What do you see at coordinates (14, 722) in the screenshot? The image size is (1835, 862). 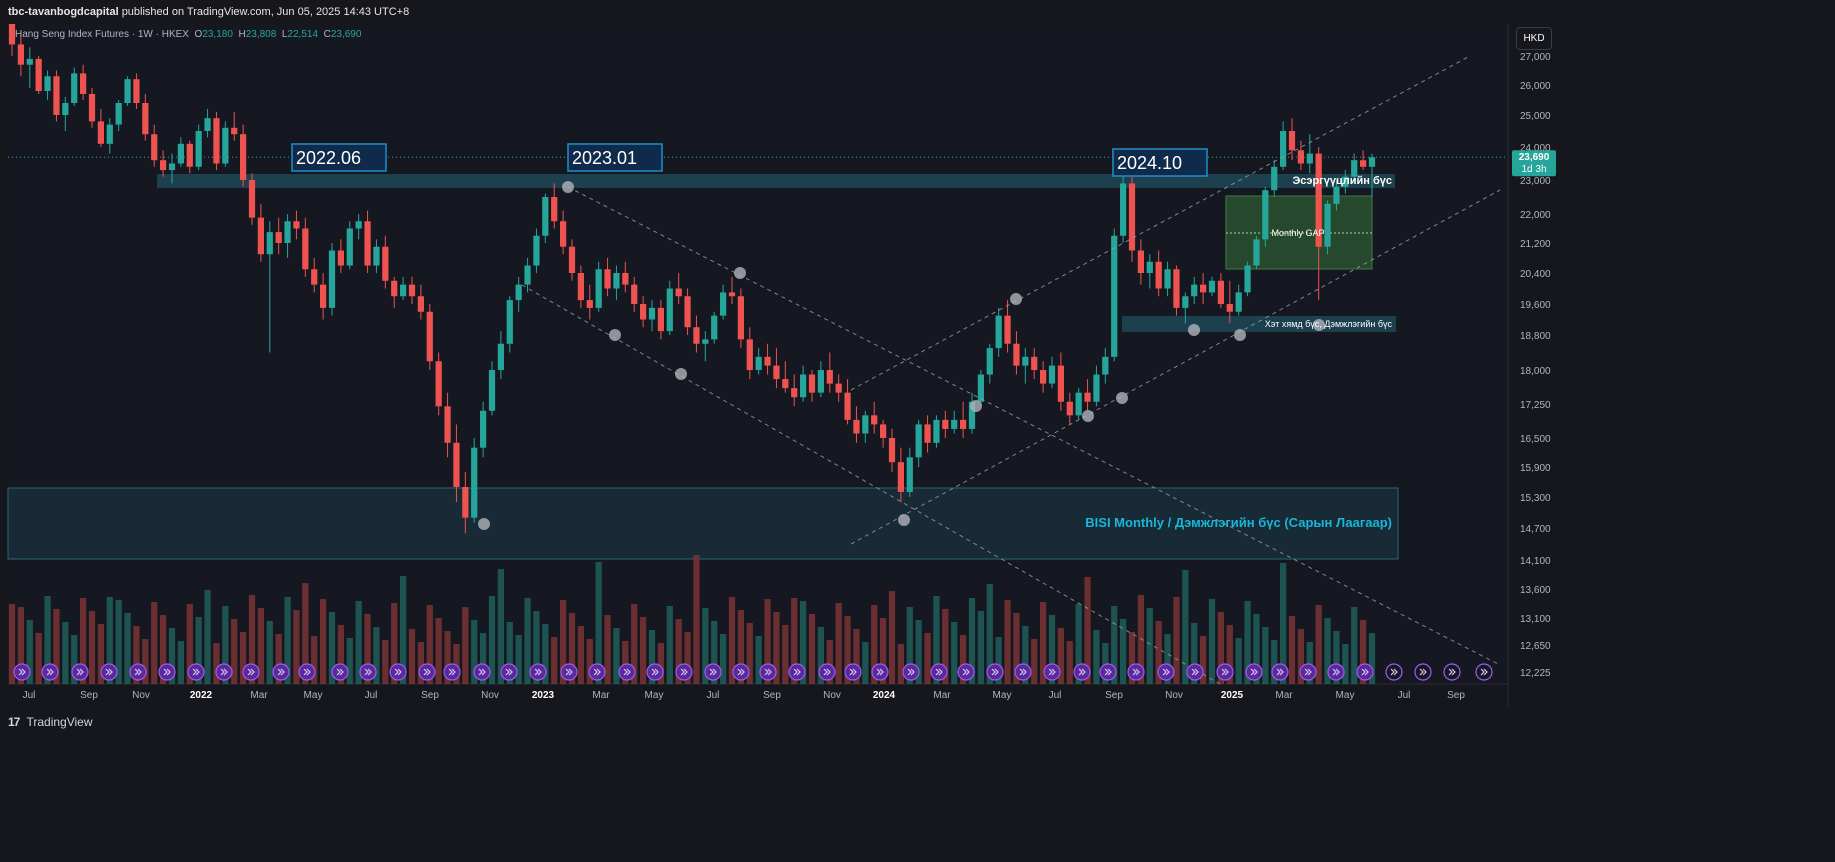 I see `tradingview-logo-icon: 17` at bounding box center [14, 722].